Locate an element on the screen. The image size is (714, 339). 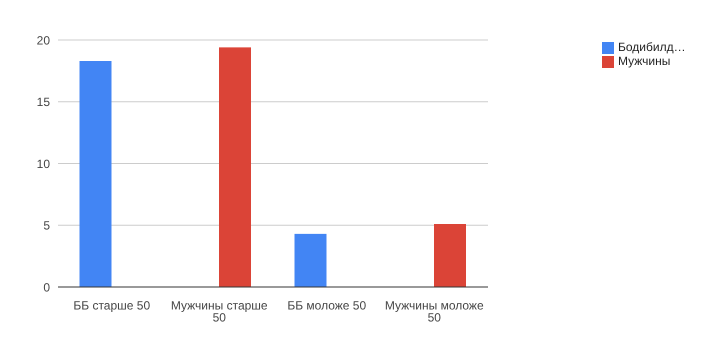
x-tick-label: Мужчины моложе 50 is located at coordinates (434, 311).